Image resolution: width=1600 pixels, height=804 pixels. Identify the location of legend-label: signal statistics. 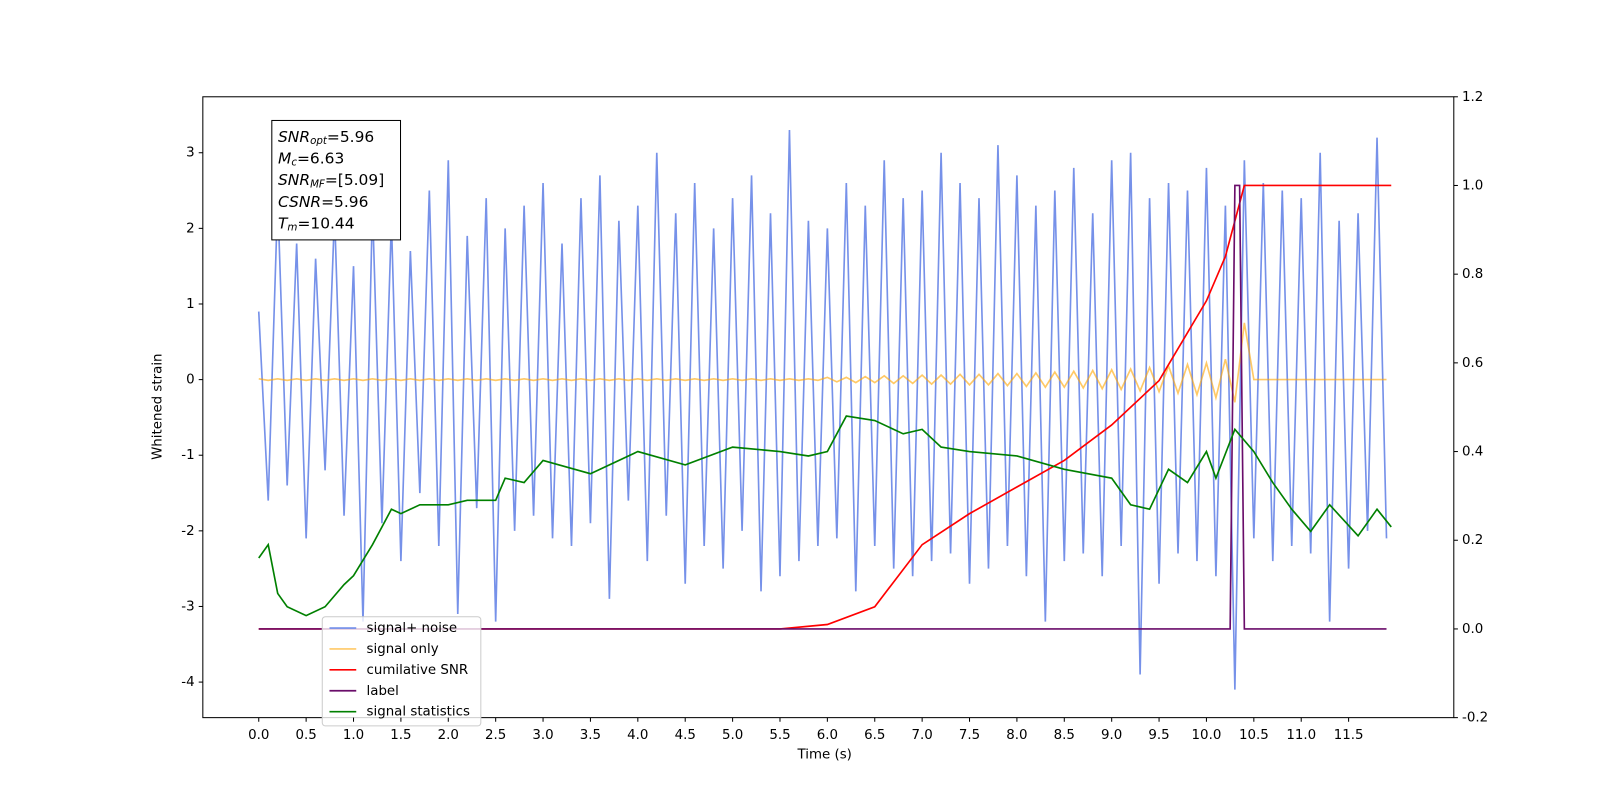
(418, 712).